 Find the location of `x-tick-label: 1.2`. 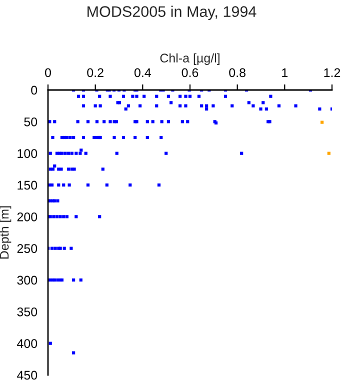

x-tick-label: 1.2 is located at coordinates (332, 72).